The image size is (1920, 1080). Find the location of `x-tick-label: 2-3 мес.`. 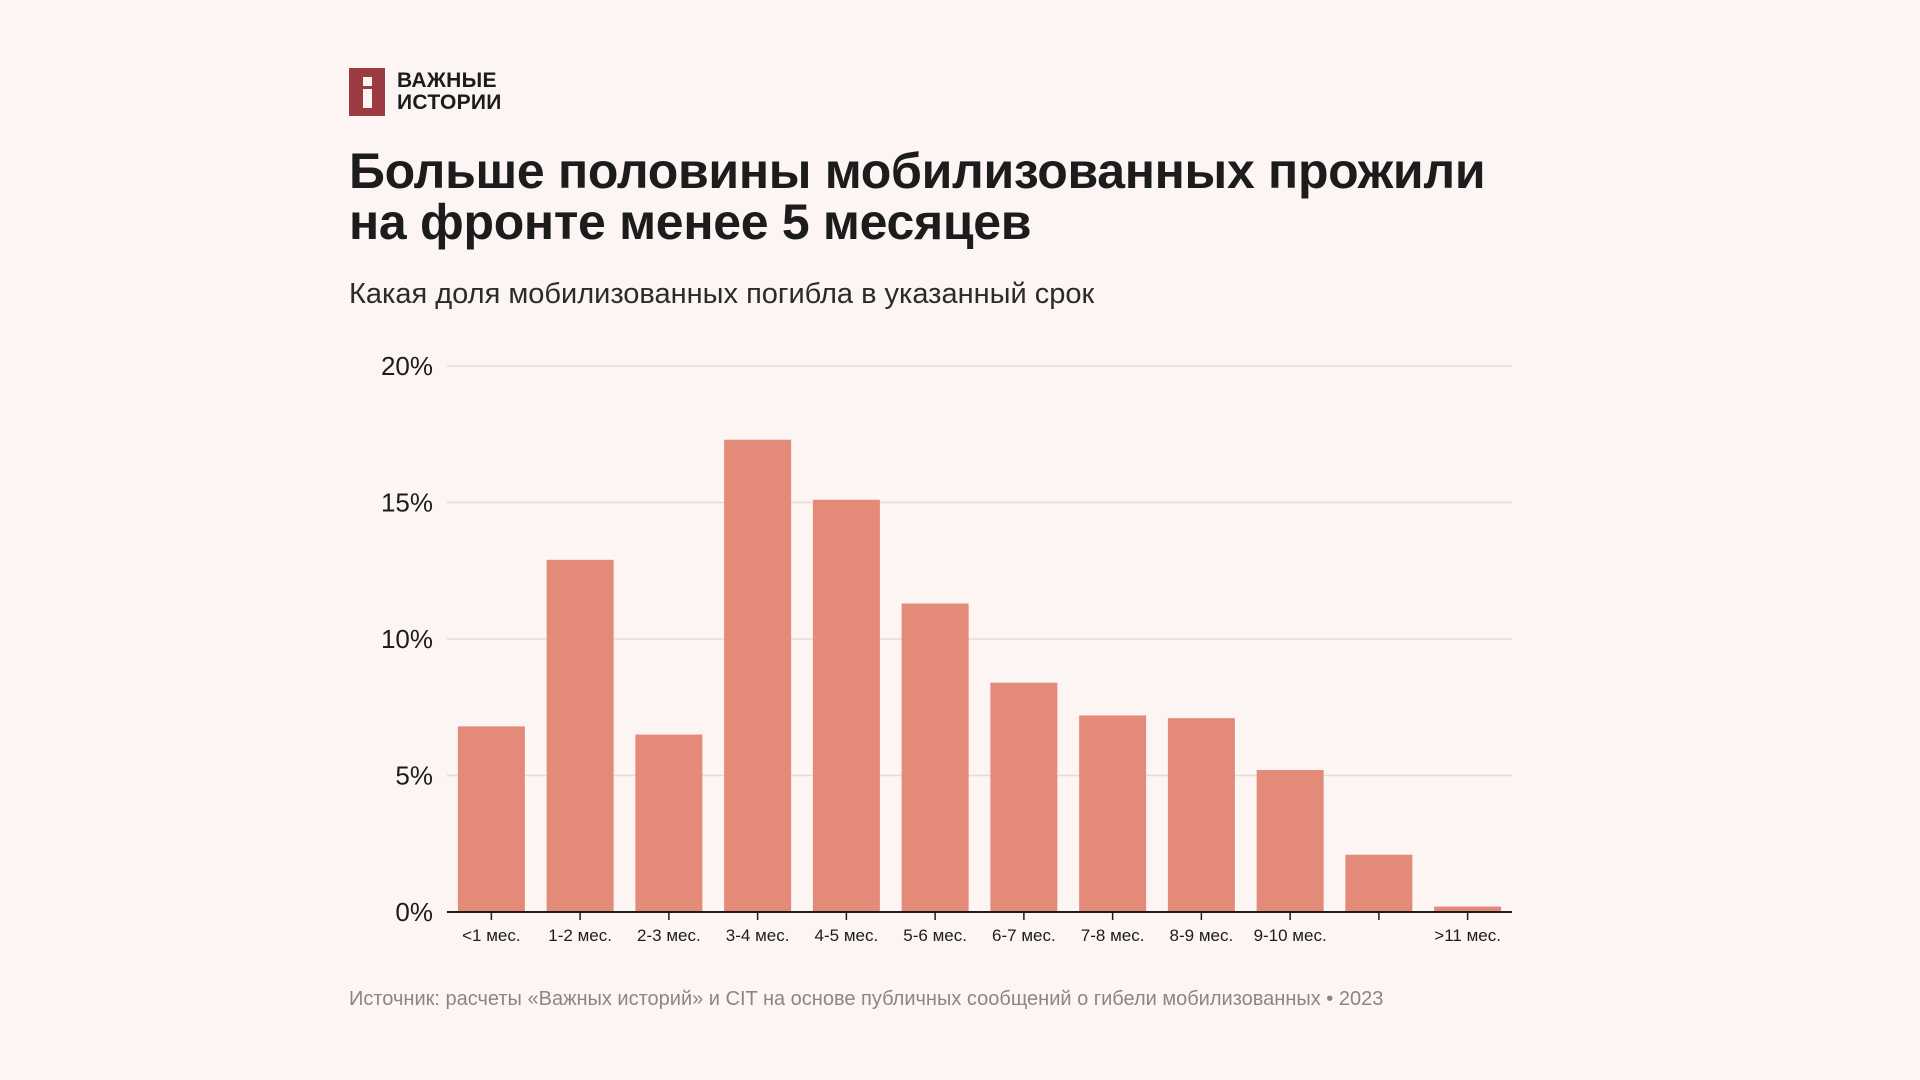

x-tick-label: 2-3 мес. is located at coordinates (669, 935).